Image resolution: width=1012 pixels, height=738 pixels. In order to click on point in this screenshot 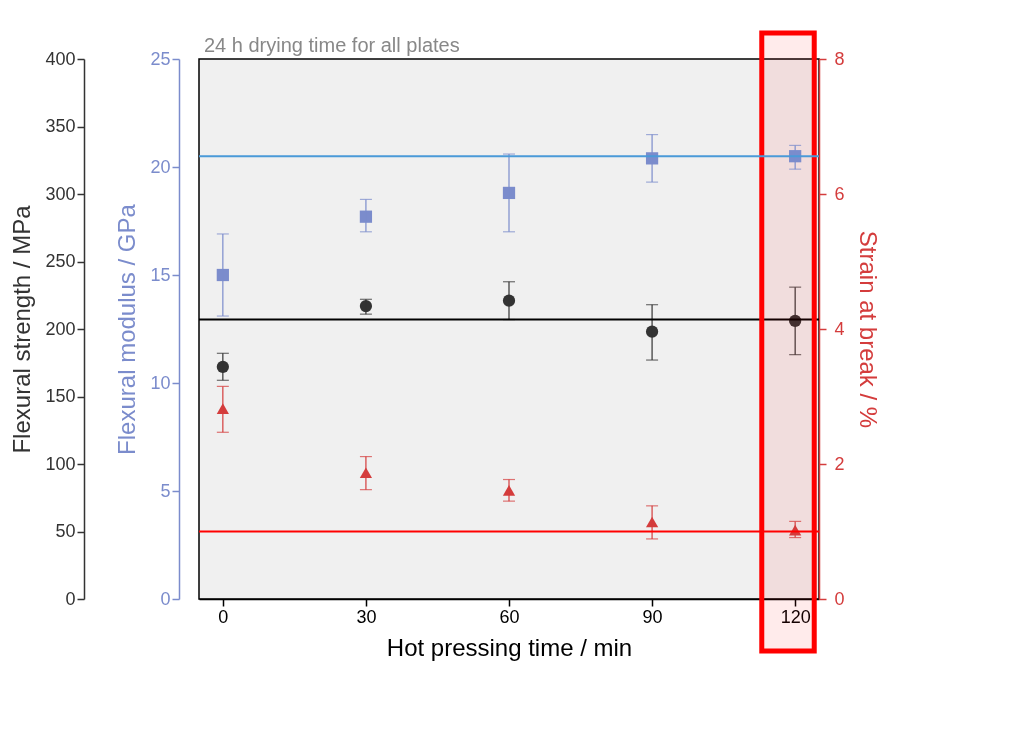, I will do `click(222, 366)`.